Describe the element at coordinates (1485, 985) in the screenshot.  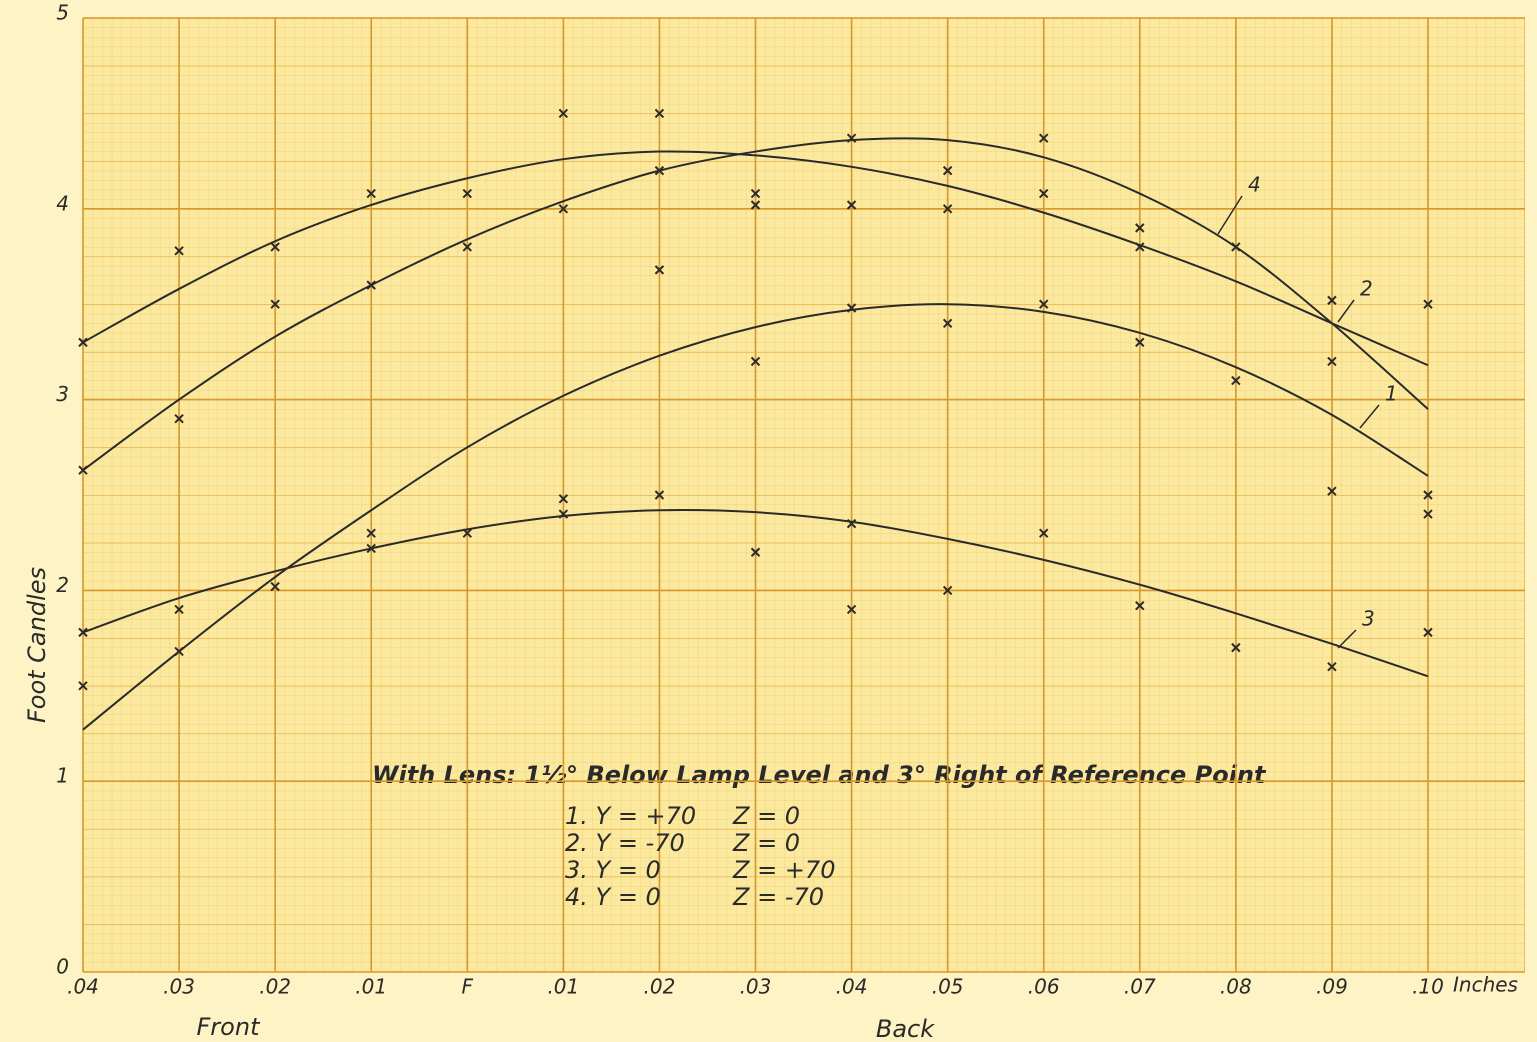
I see `x-axis-label: Inches` at that location.